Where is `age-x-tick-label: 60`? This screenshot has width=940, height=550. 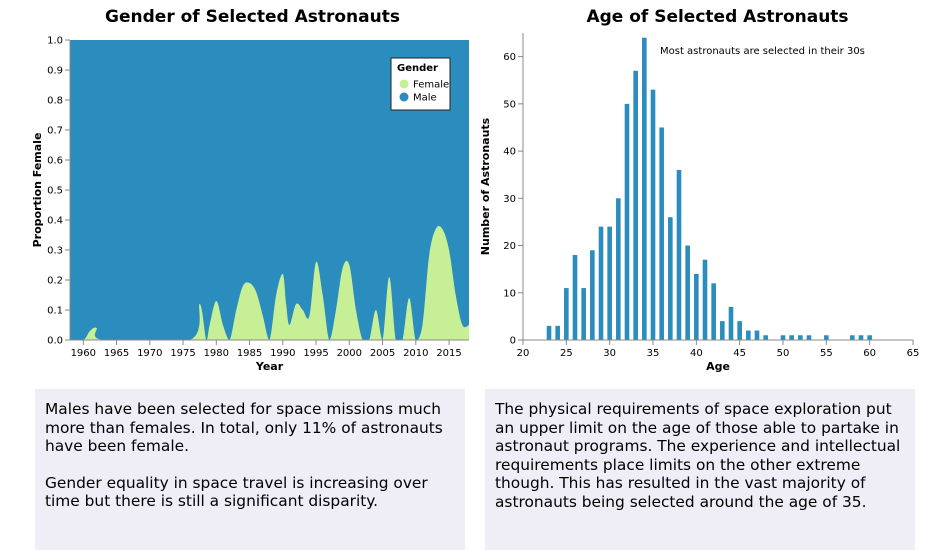
age-x-tick-label: 60 is located at coordinates (869, 353).